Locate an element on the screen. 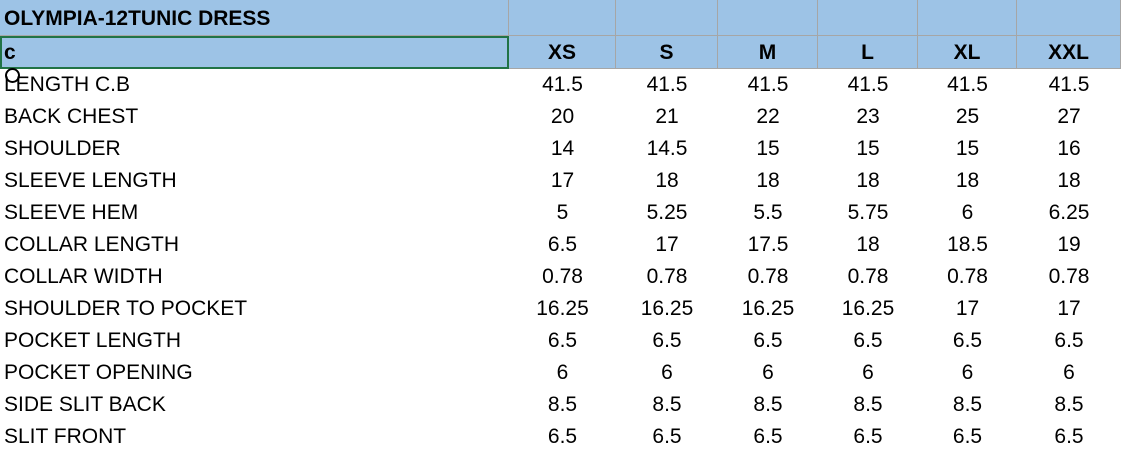  row-label: COLLAR LENGTH is located at coordinates (92, 244).